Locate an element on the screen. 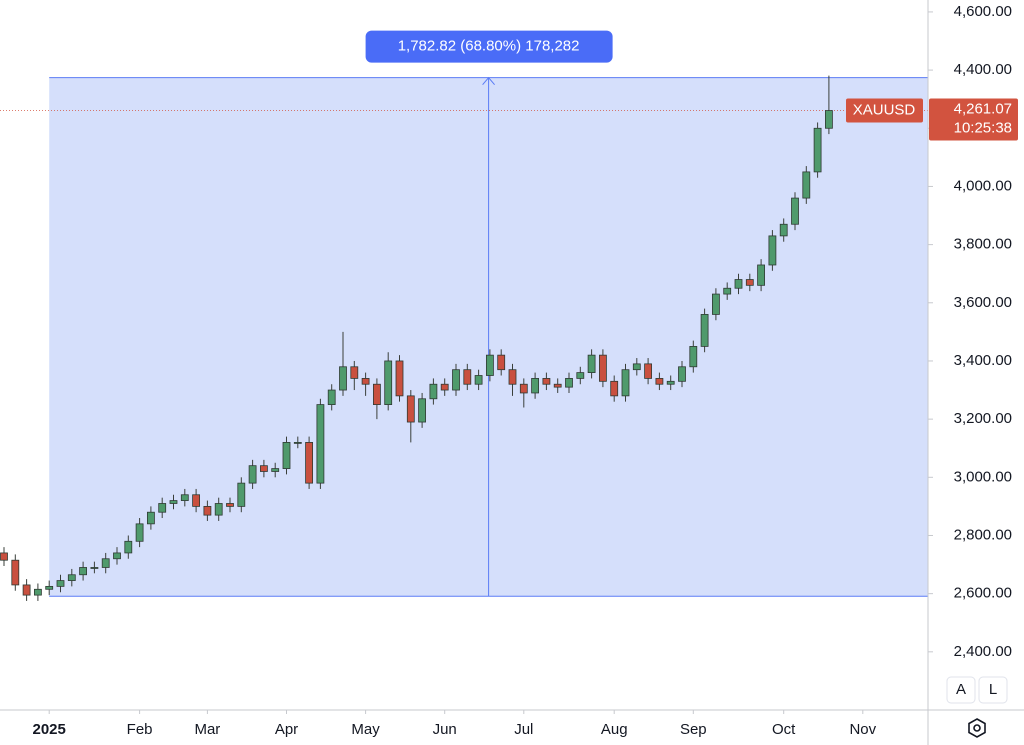 The image size is (1024, 745). measure-label: 1,782.82 (68.80%) 178,282 is located at coordinates (489, 46).